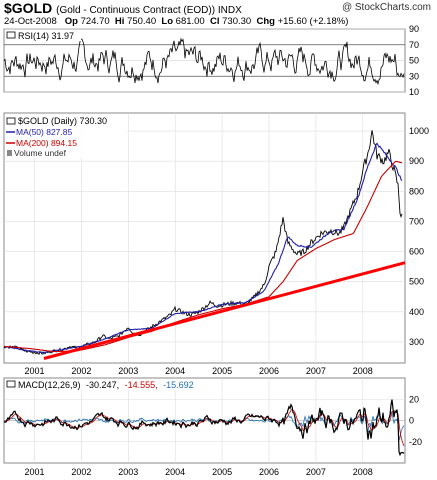 The height and width of the screenshot is (480, 437). Describe the element at coordinates (416, 191) in the screenshot. I see `price-tick-800: 800` at that location.